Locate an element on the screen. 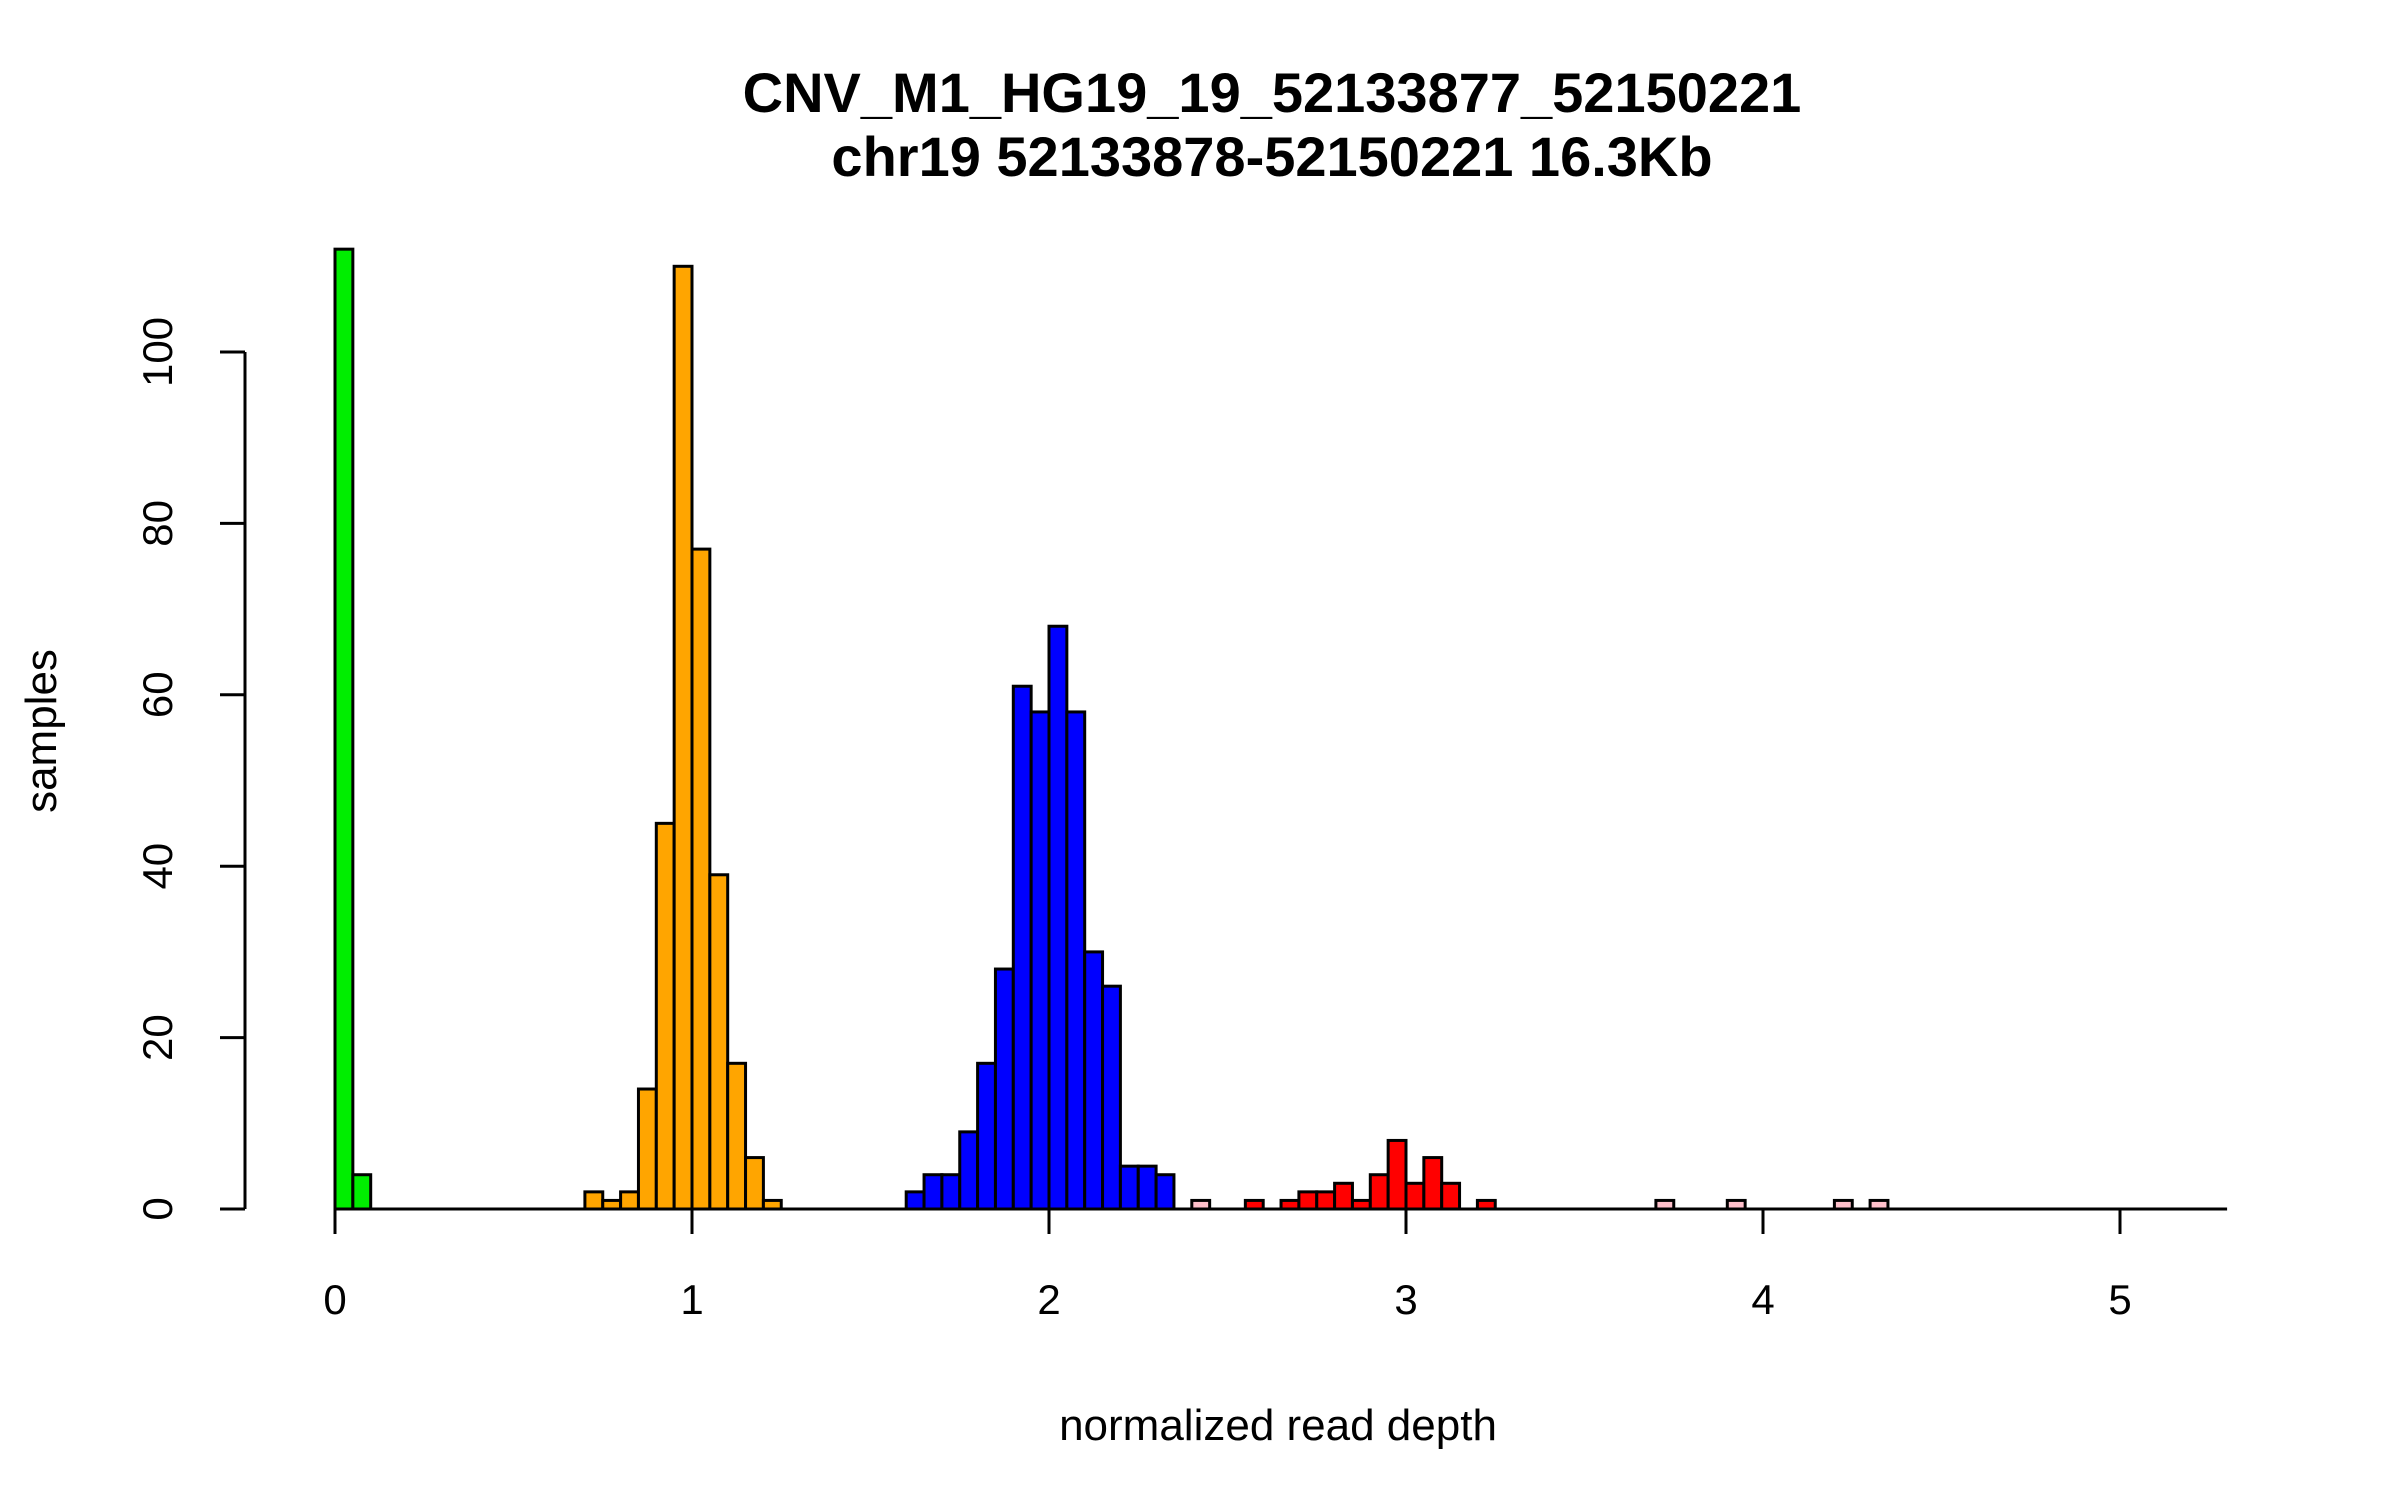 Image resolution: width=2400 pixels, height=1500 pixels. x-tick-label: 0 is located at coordinates (334, 1299).